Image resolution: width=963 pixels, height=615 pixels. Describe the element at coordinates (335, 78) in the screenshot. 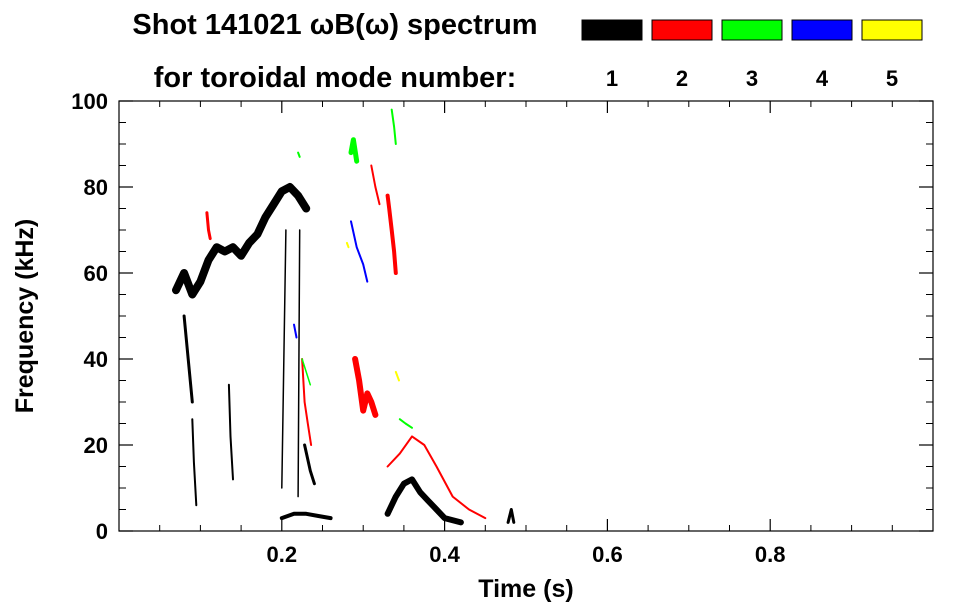

I see `chart-title-line2: for toroidal mode number:` at that location.